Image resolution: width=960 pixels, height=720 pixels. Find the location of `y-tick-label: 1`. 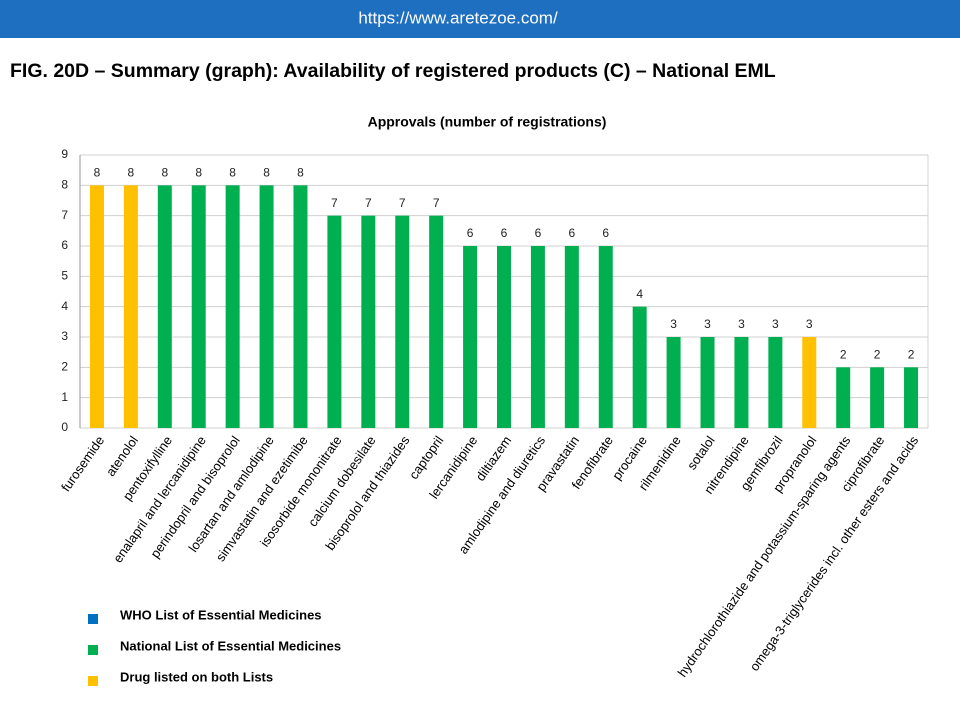

y-tick-label: 1 is located at coordinates (64, 397).